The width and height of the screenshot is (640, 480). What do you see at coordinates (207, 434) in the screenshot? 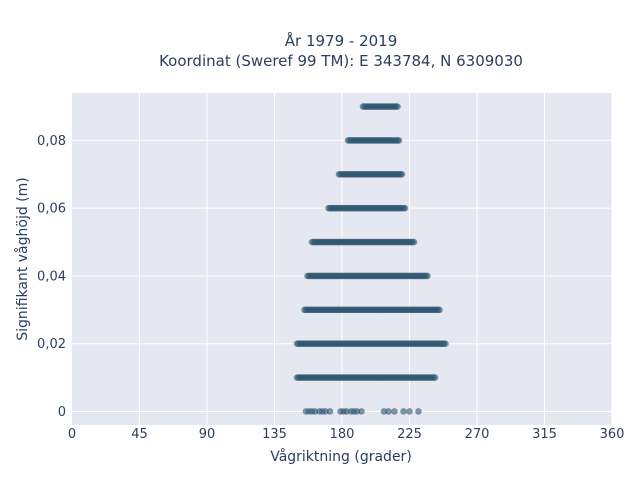
I see `x-tick-label: 90` at bounding box center [207, 434].